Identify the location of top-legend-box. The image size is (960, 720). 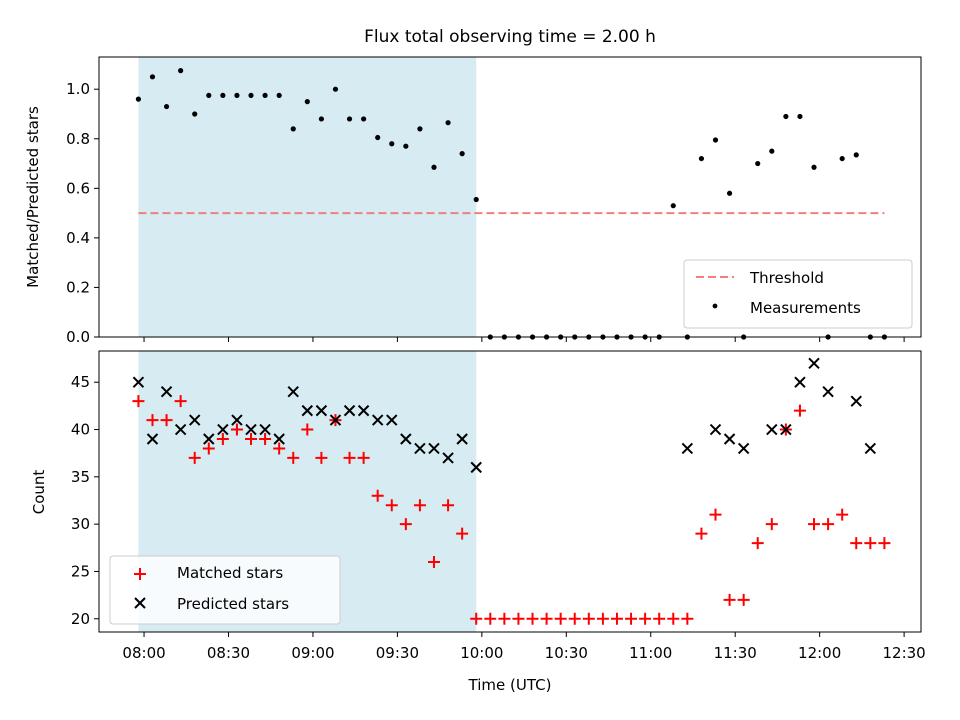
(798, 294).